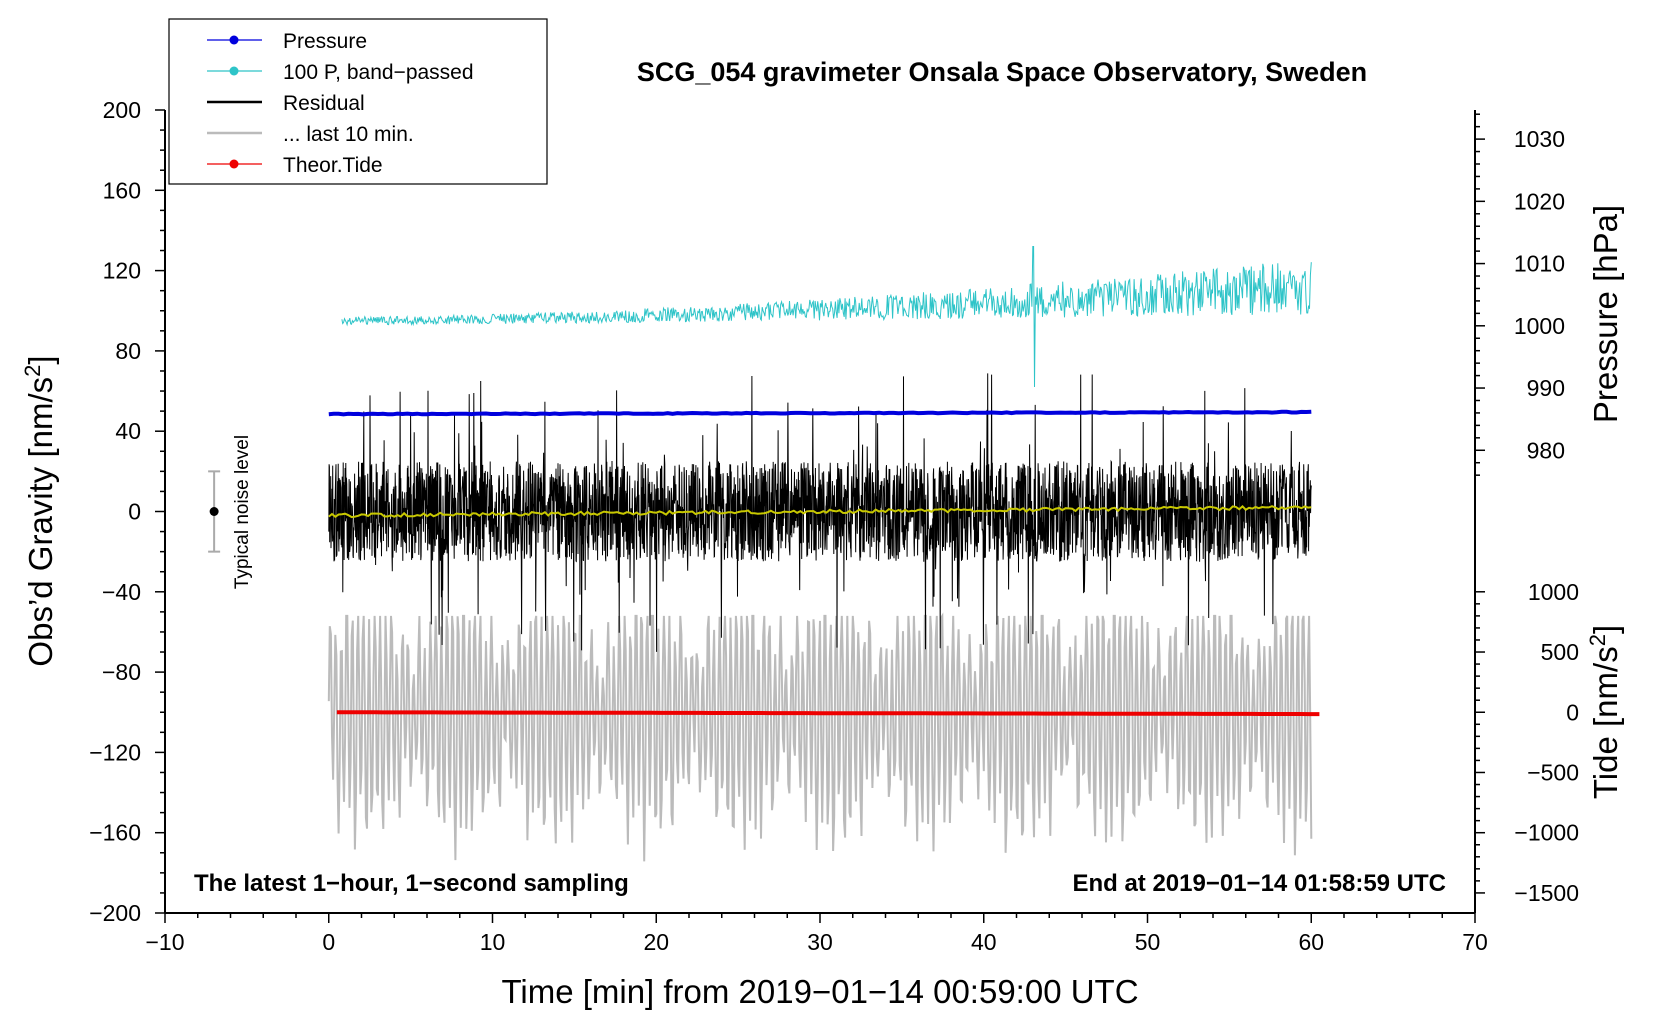 The height and width of the screenshot is (1020, 1660). What do you see at coordinates (378, 72) in the screenshot?
I see `legend-label: 100 P, band−passed` at bounding box center [378, 72].